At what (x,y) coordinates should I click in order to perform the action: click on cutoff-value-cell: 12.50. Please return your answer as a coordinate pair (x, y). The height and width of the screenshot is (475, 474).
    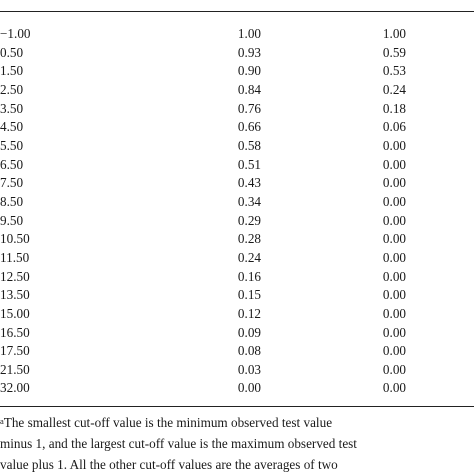
    Looking at the image, I should click on (15, 276).